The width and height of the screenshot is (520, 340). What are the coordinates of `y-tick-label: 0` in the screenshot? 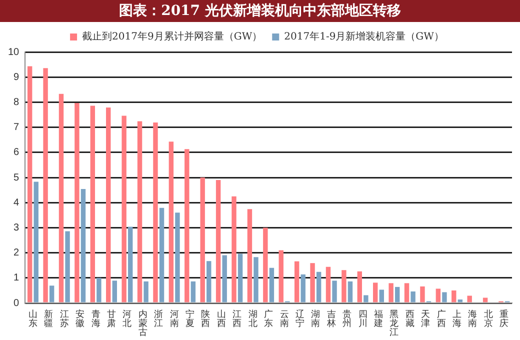 It's located at (17, 303).